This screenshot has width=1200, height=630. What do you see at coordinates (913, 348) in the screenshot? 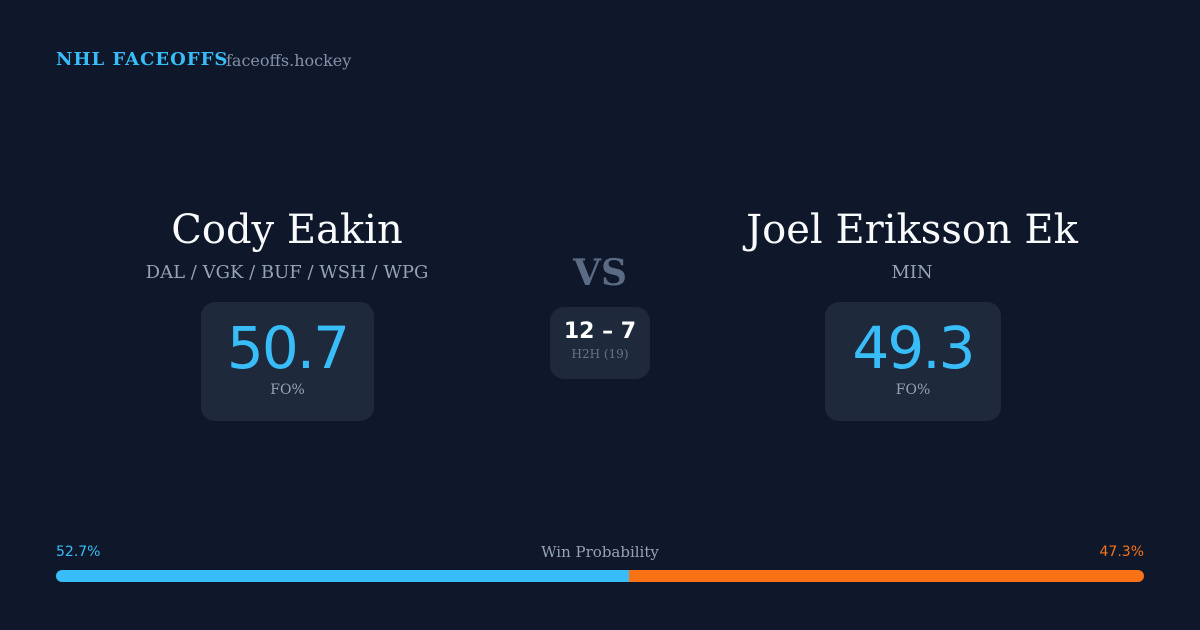
I see `right-fo-value: 49.3` at bounding box center [913, 348].